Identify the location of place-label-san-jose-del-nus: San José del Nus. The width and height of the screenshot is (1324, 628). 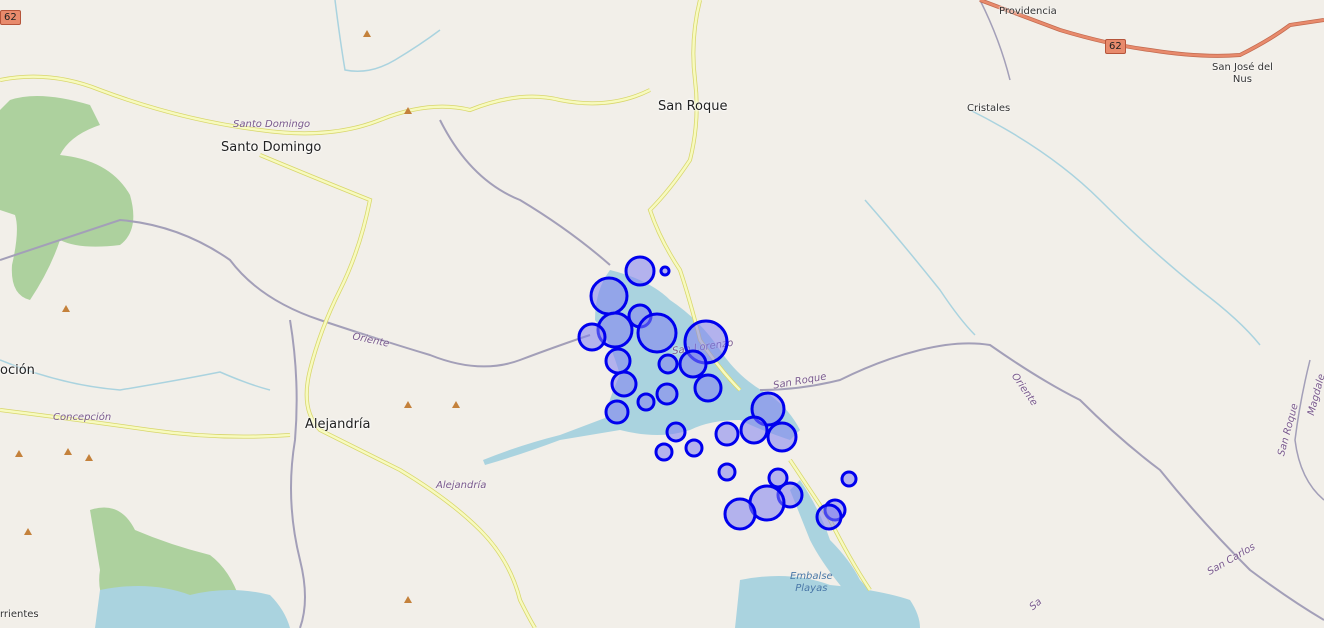
(1242, 74).